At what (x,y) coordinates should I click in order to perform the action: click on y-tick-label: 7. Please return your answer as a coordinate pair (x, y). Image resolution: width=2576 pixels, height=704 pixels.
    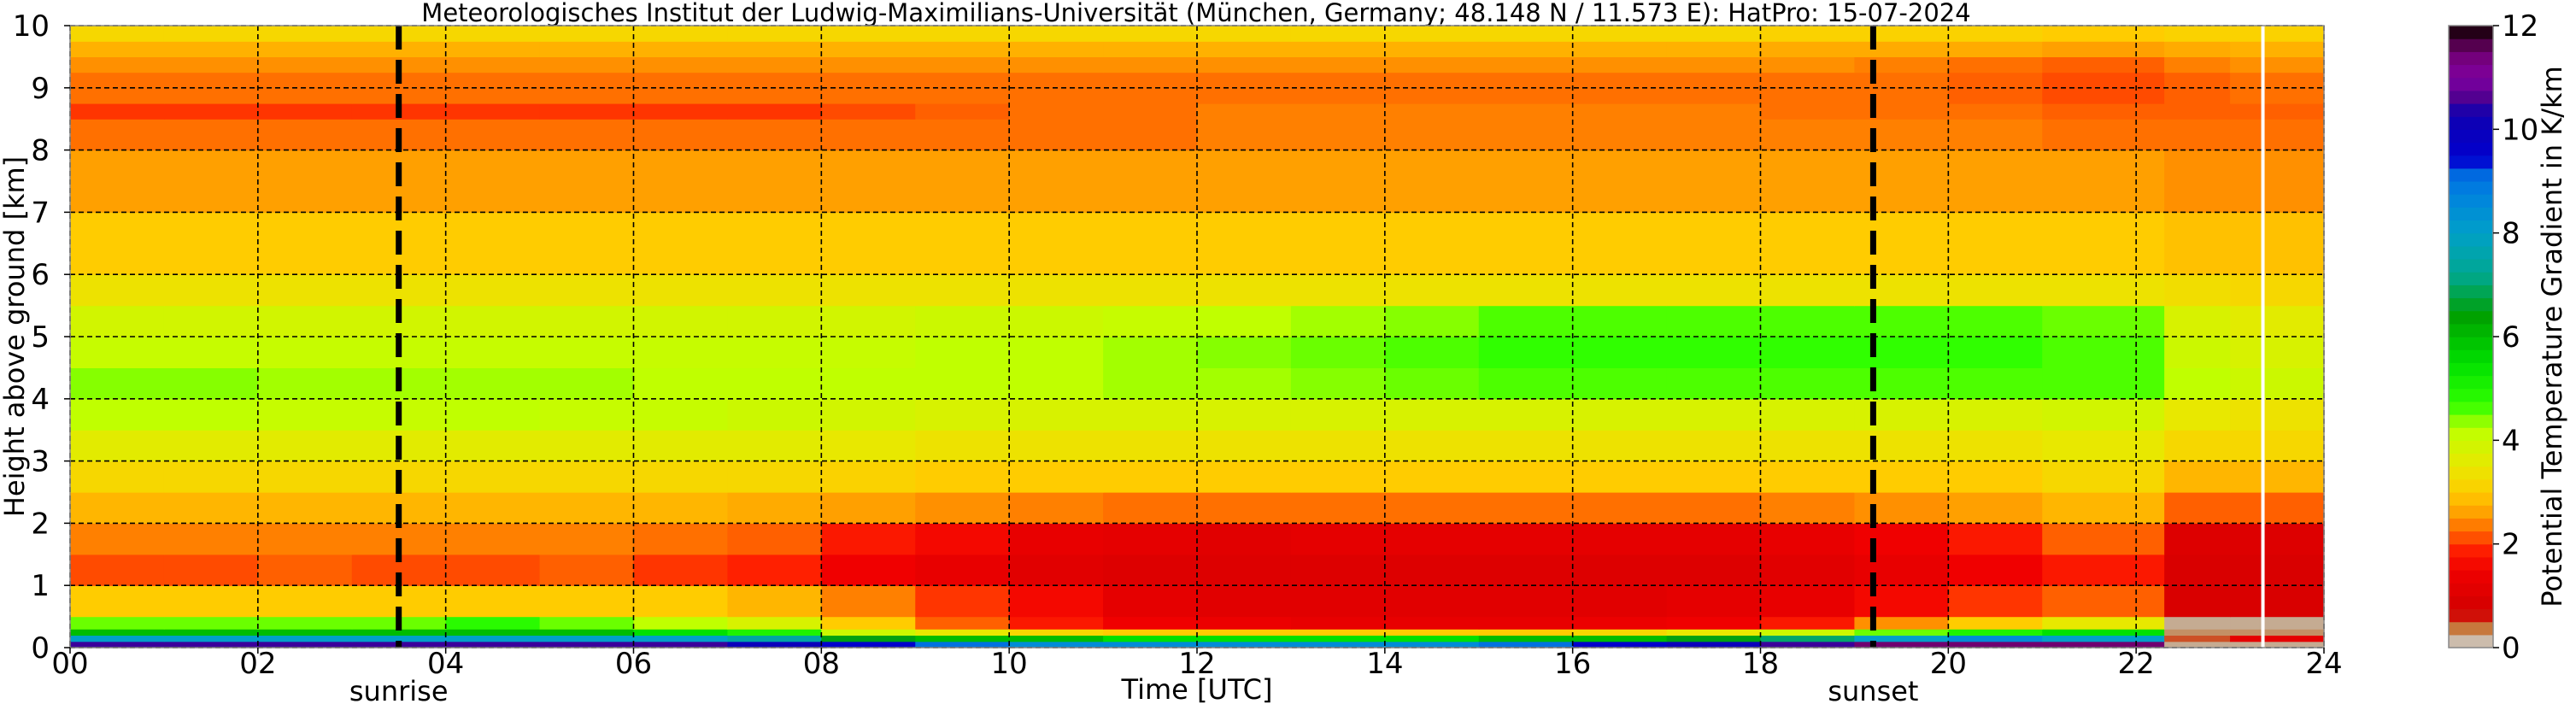
    Looking at the image, I should click on (40, 213).